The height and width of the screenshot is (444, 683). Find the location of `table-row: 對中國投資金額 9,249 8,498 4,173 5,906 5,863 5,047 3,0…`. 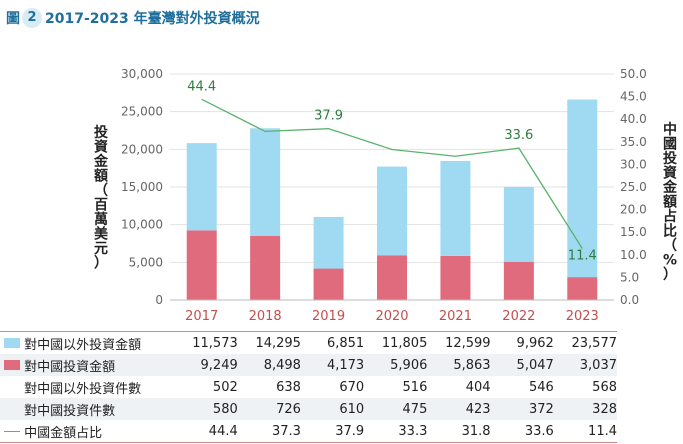

table-row: 對中國投資金額 9,249 8,498 4,173 5,906 5,863 5,047 3,0… is located at coordinates (308, 365).